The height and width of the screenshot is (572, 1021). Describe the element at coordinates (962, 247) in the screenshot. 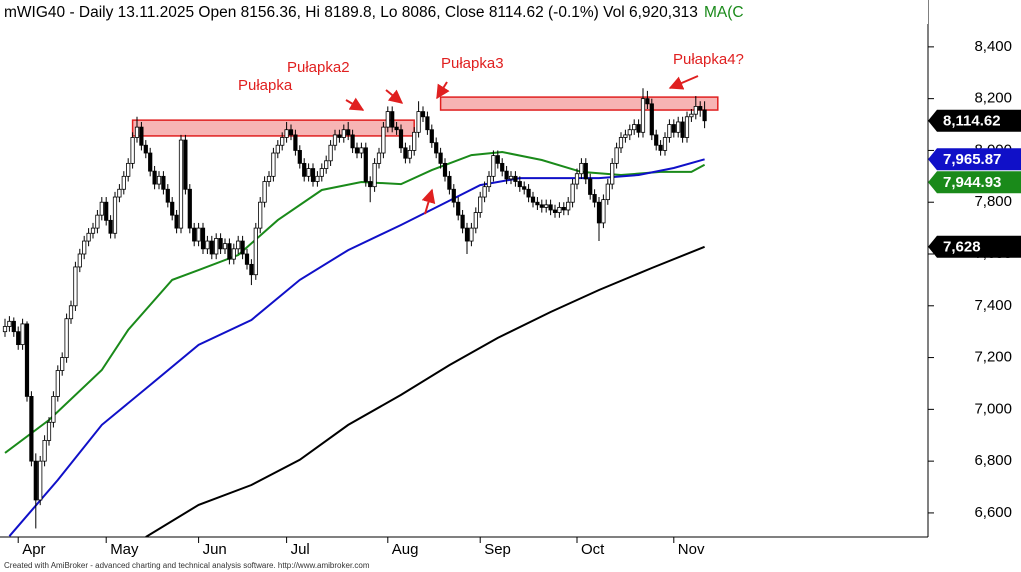

I see `value-label: 7,628` at that location.